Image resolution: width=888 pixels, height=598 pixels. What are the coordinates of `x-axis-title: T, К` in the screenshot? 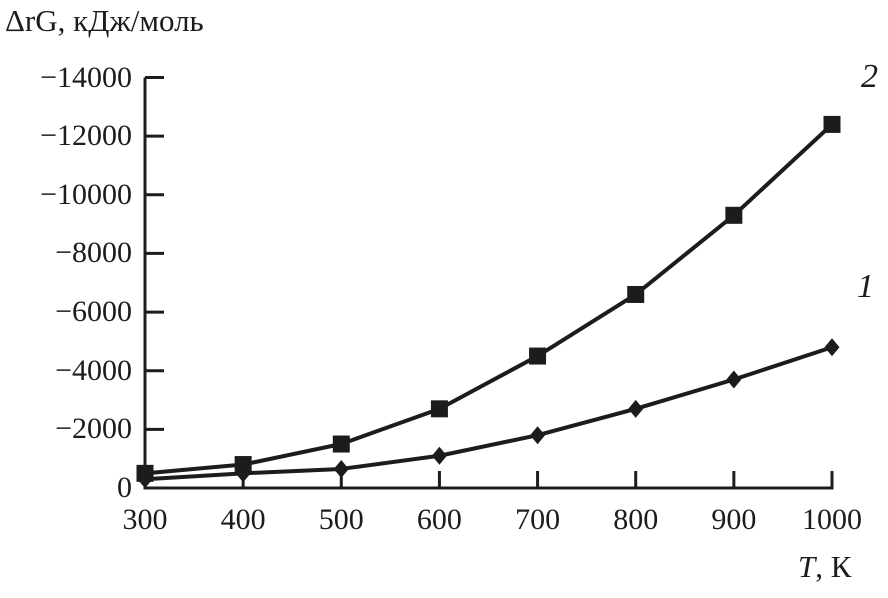 It's located at (824, 567).